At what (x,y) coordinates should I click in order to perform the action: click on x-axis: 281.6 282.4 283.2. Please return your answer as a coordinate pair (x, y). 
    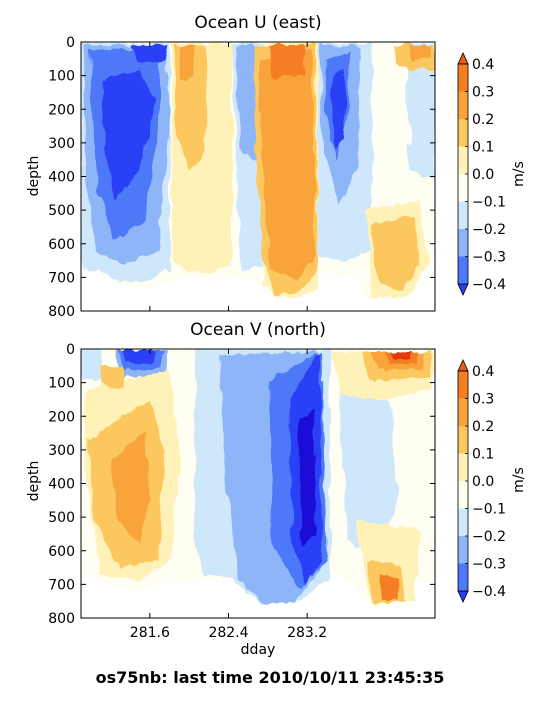
    Looking at the image, I should click on (228, 495).